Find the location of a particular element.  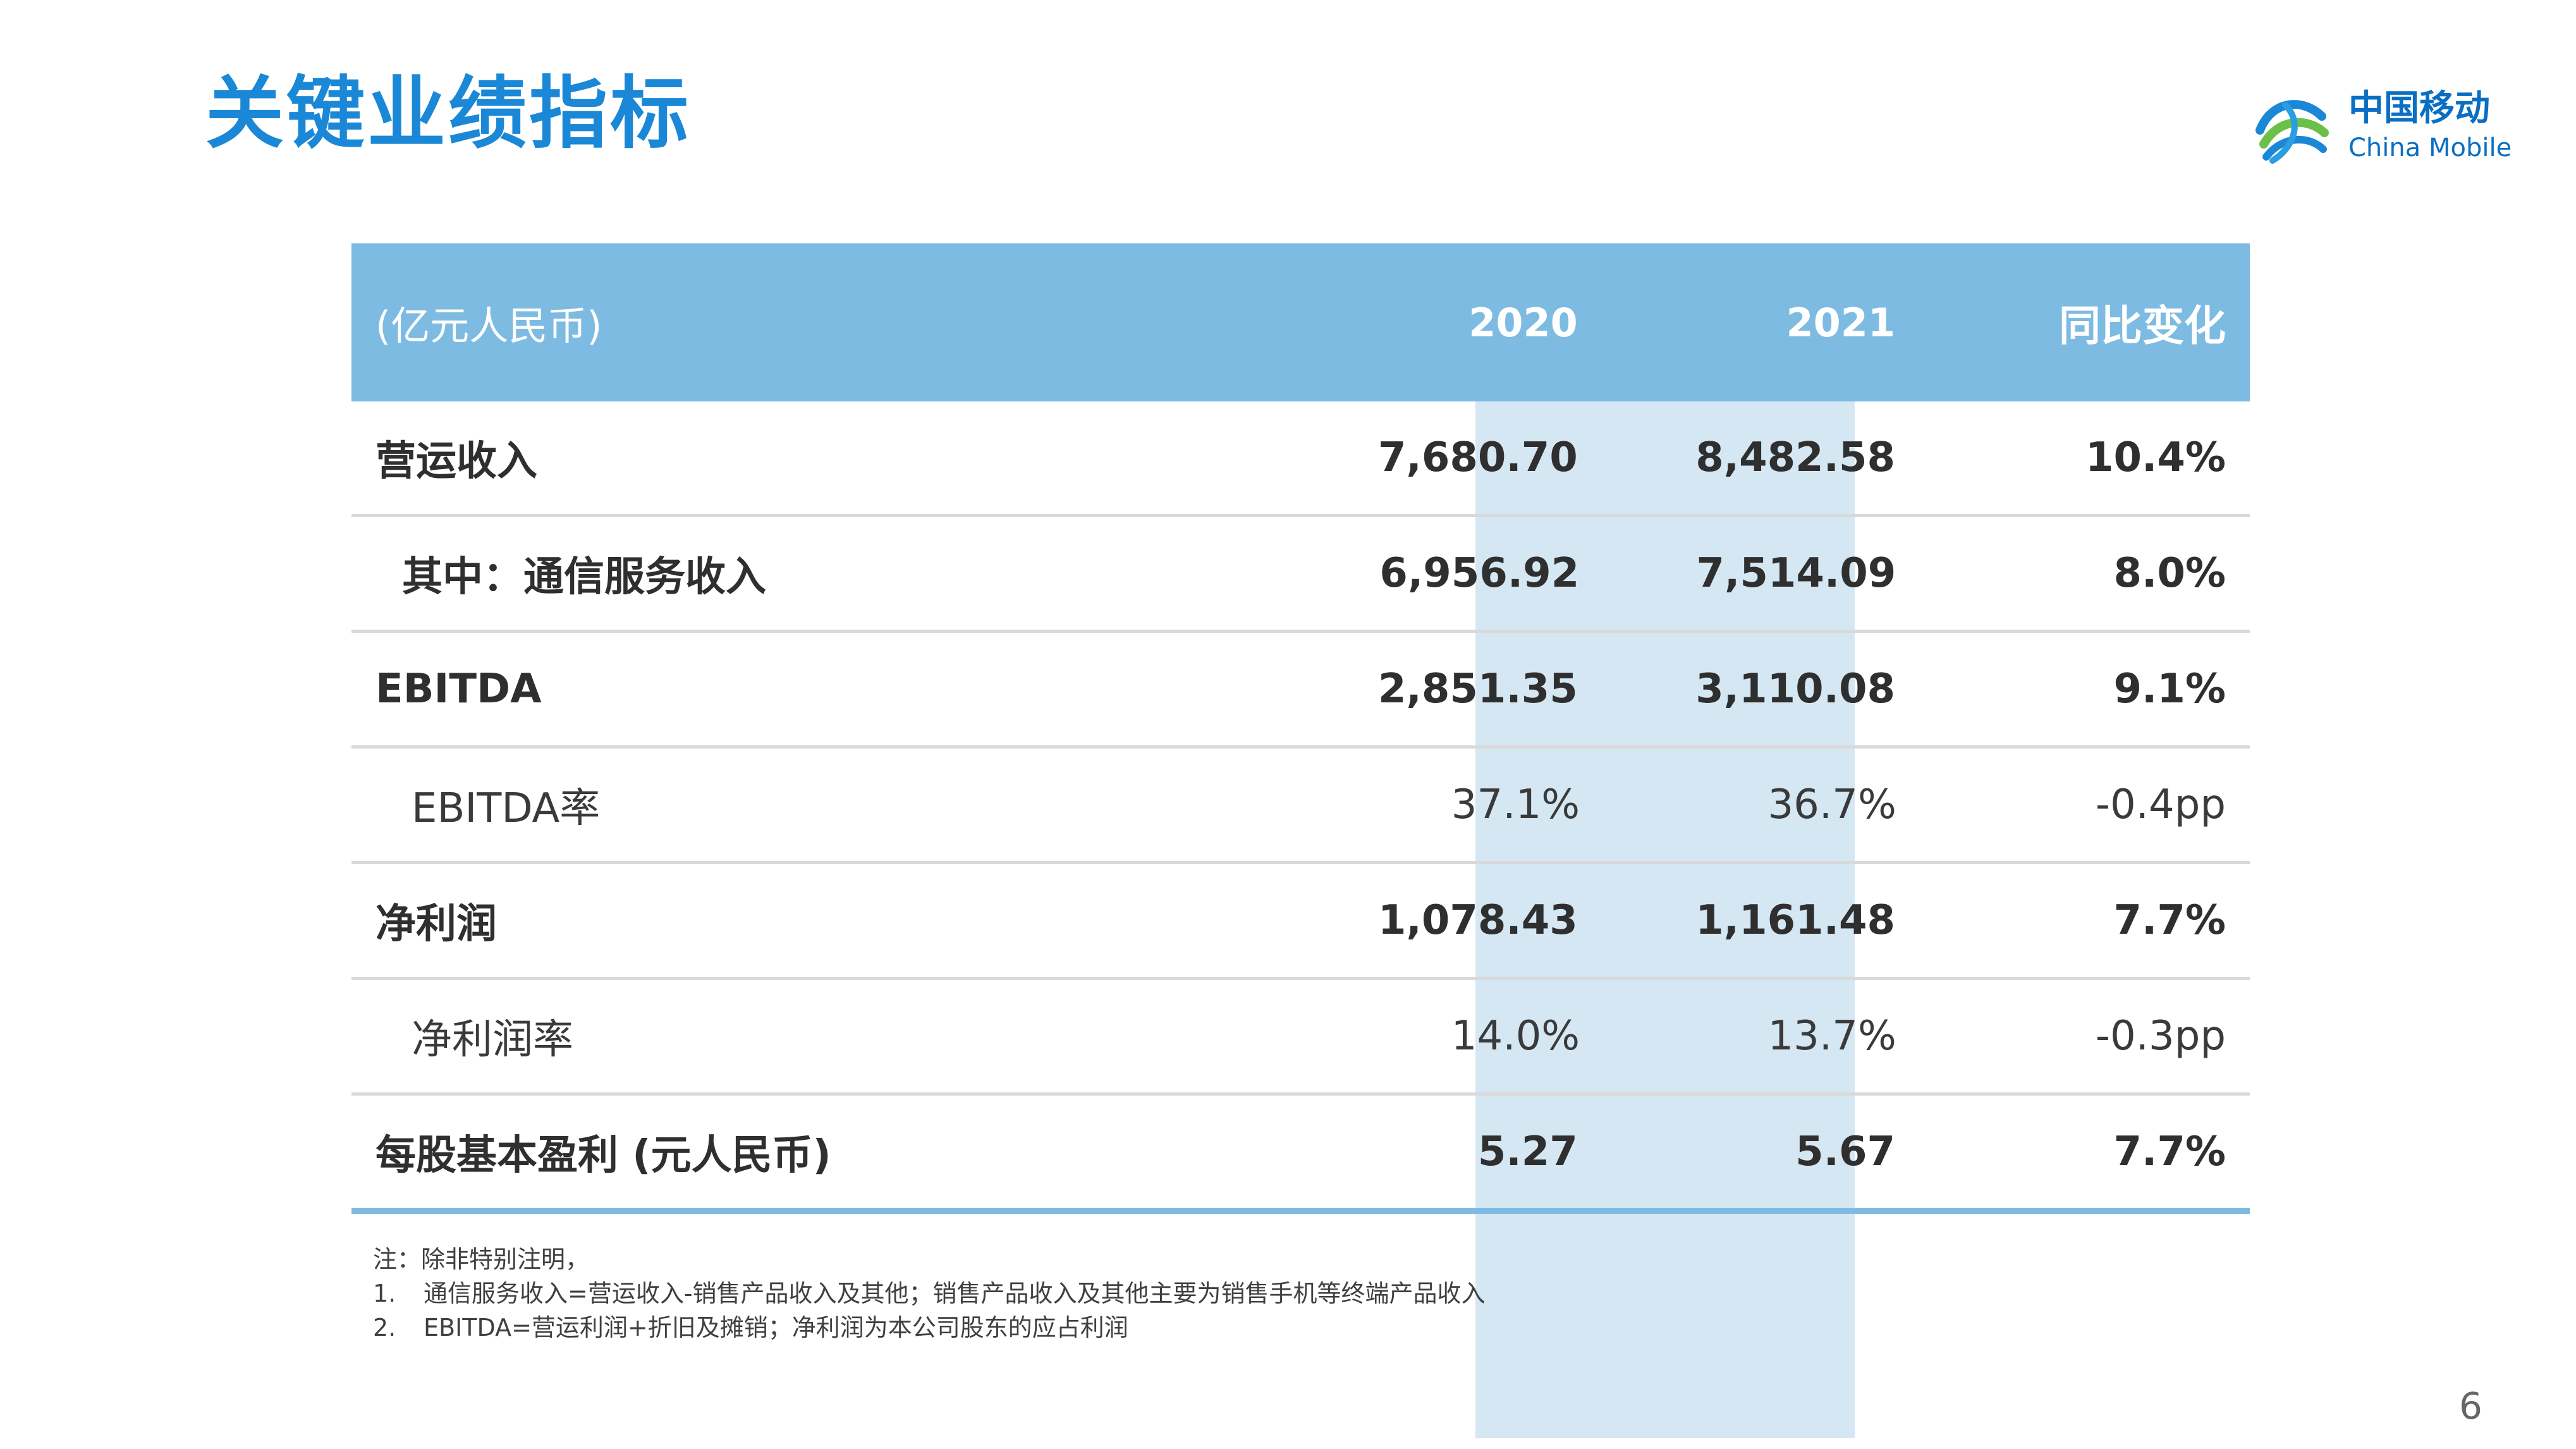

value-yoy: 10.4% is located at coordinates (2155, 457).